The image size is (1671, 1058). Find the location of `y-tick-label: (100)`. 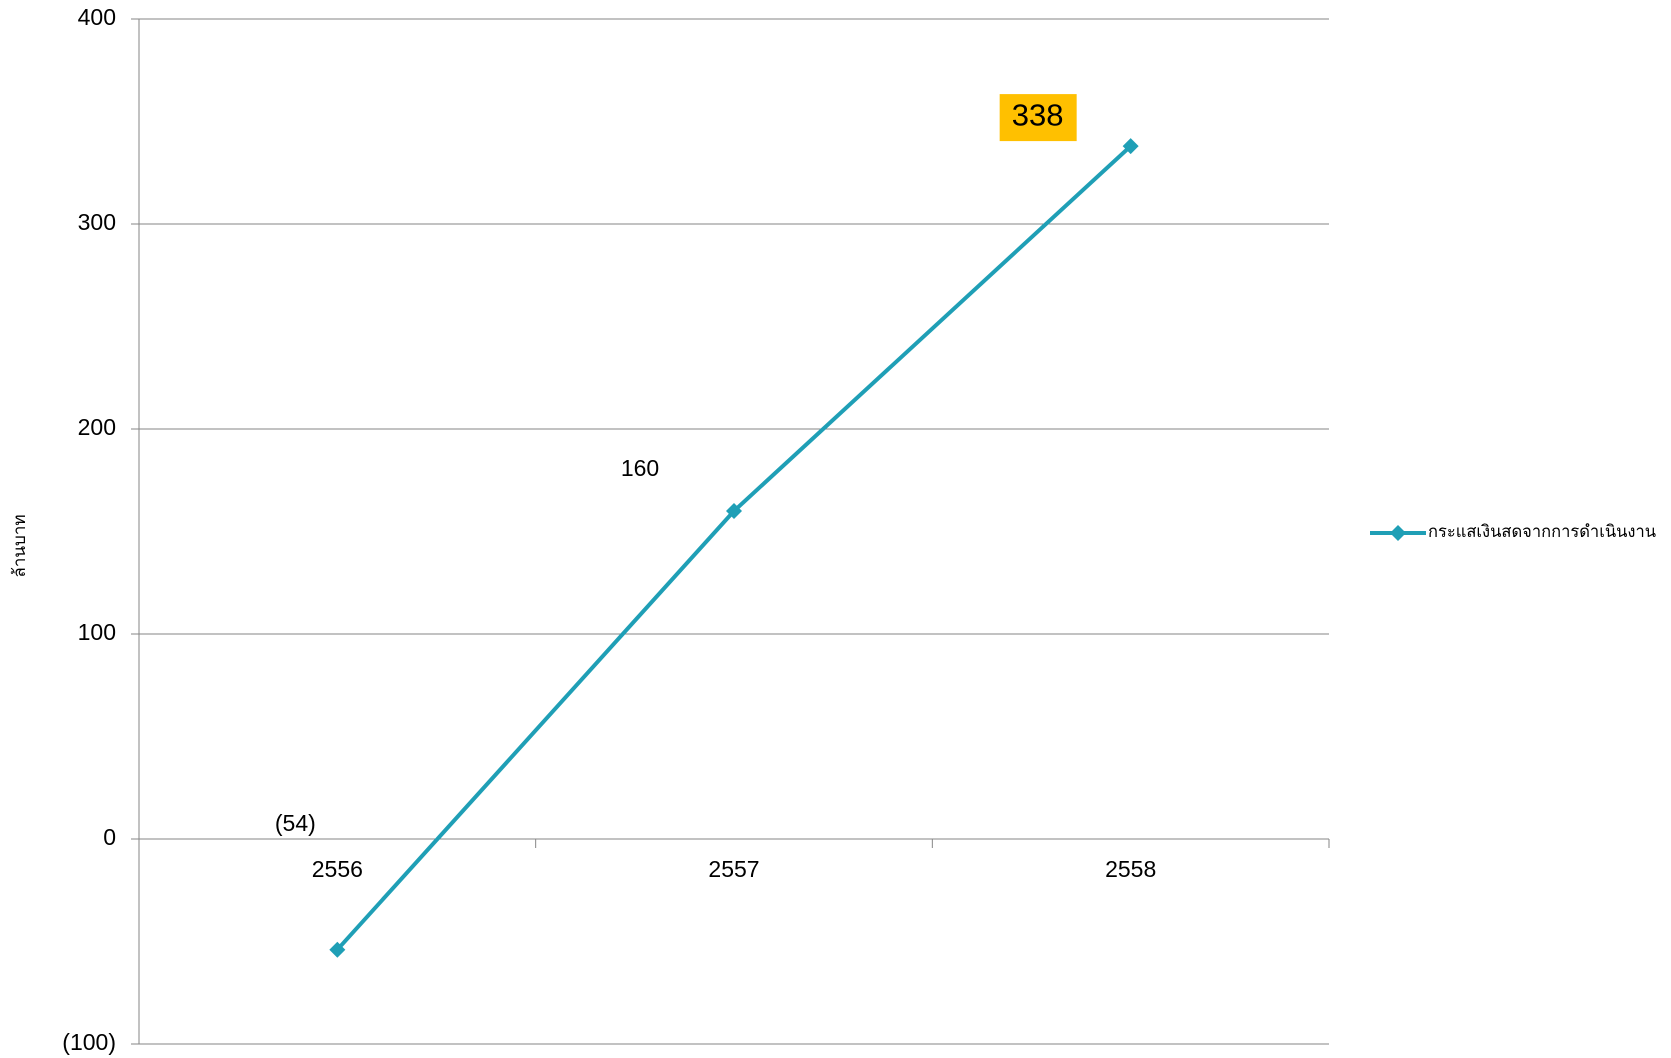

y-tick-label: (100) is located at coordinates (89, 1042).